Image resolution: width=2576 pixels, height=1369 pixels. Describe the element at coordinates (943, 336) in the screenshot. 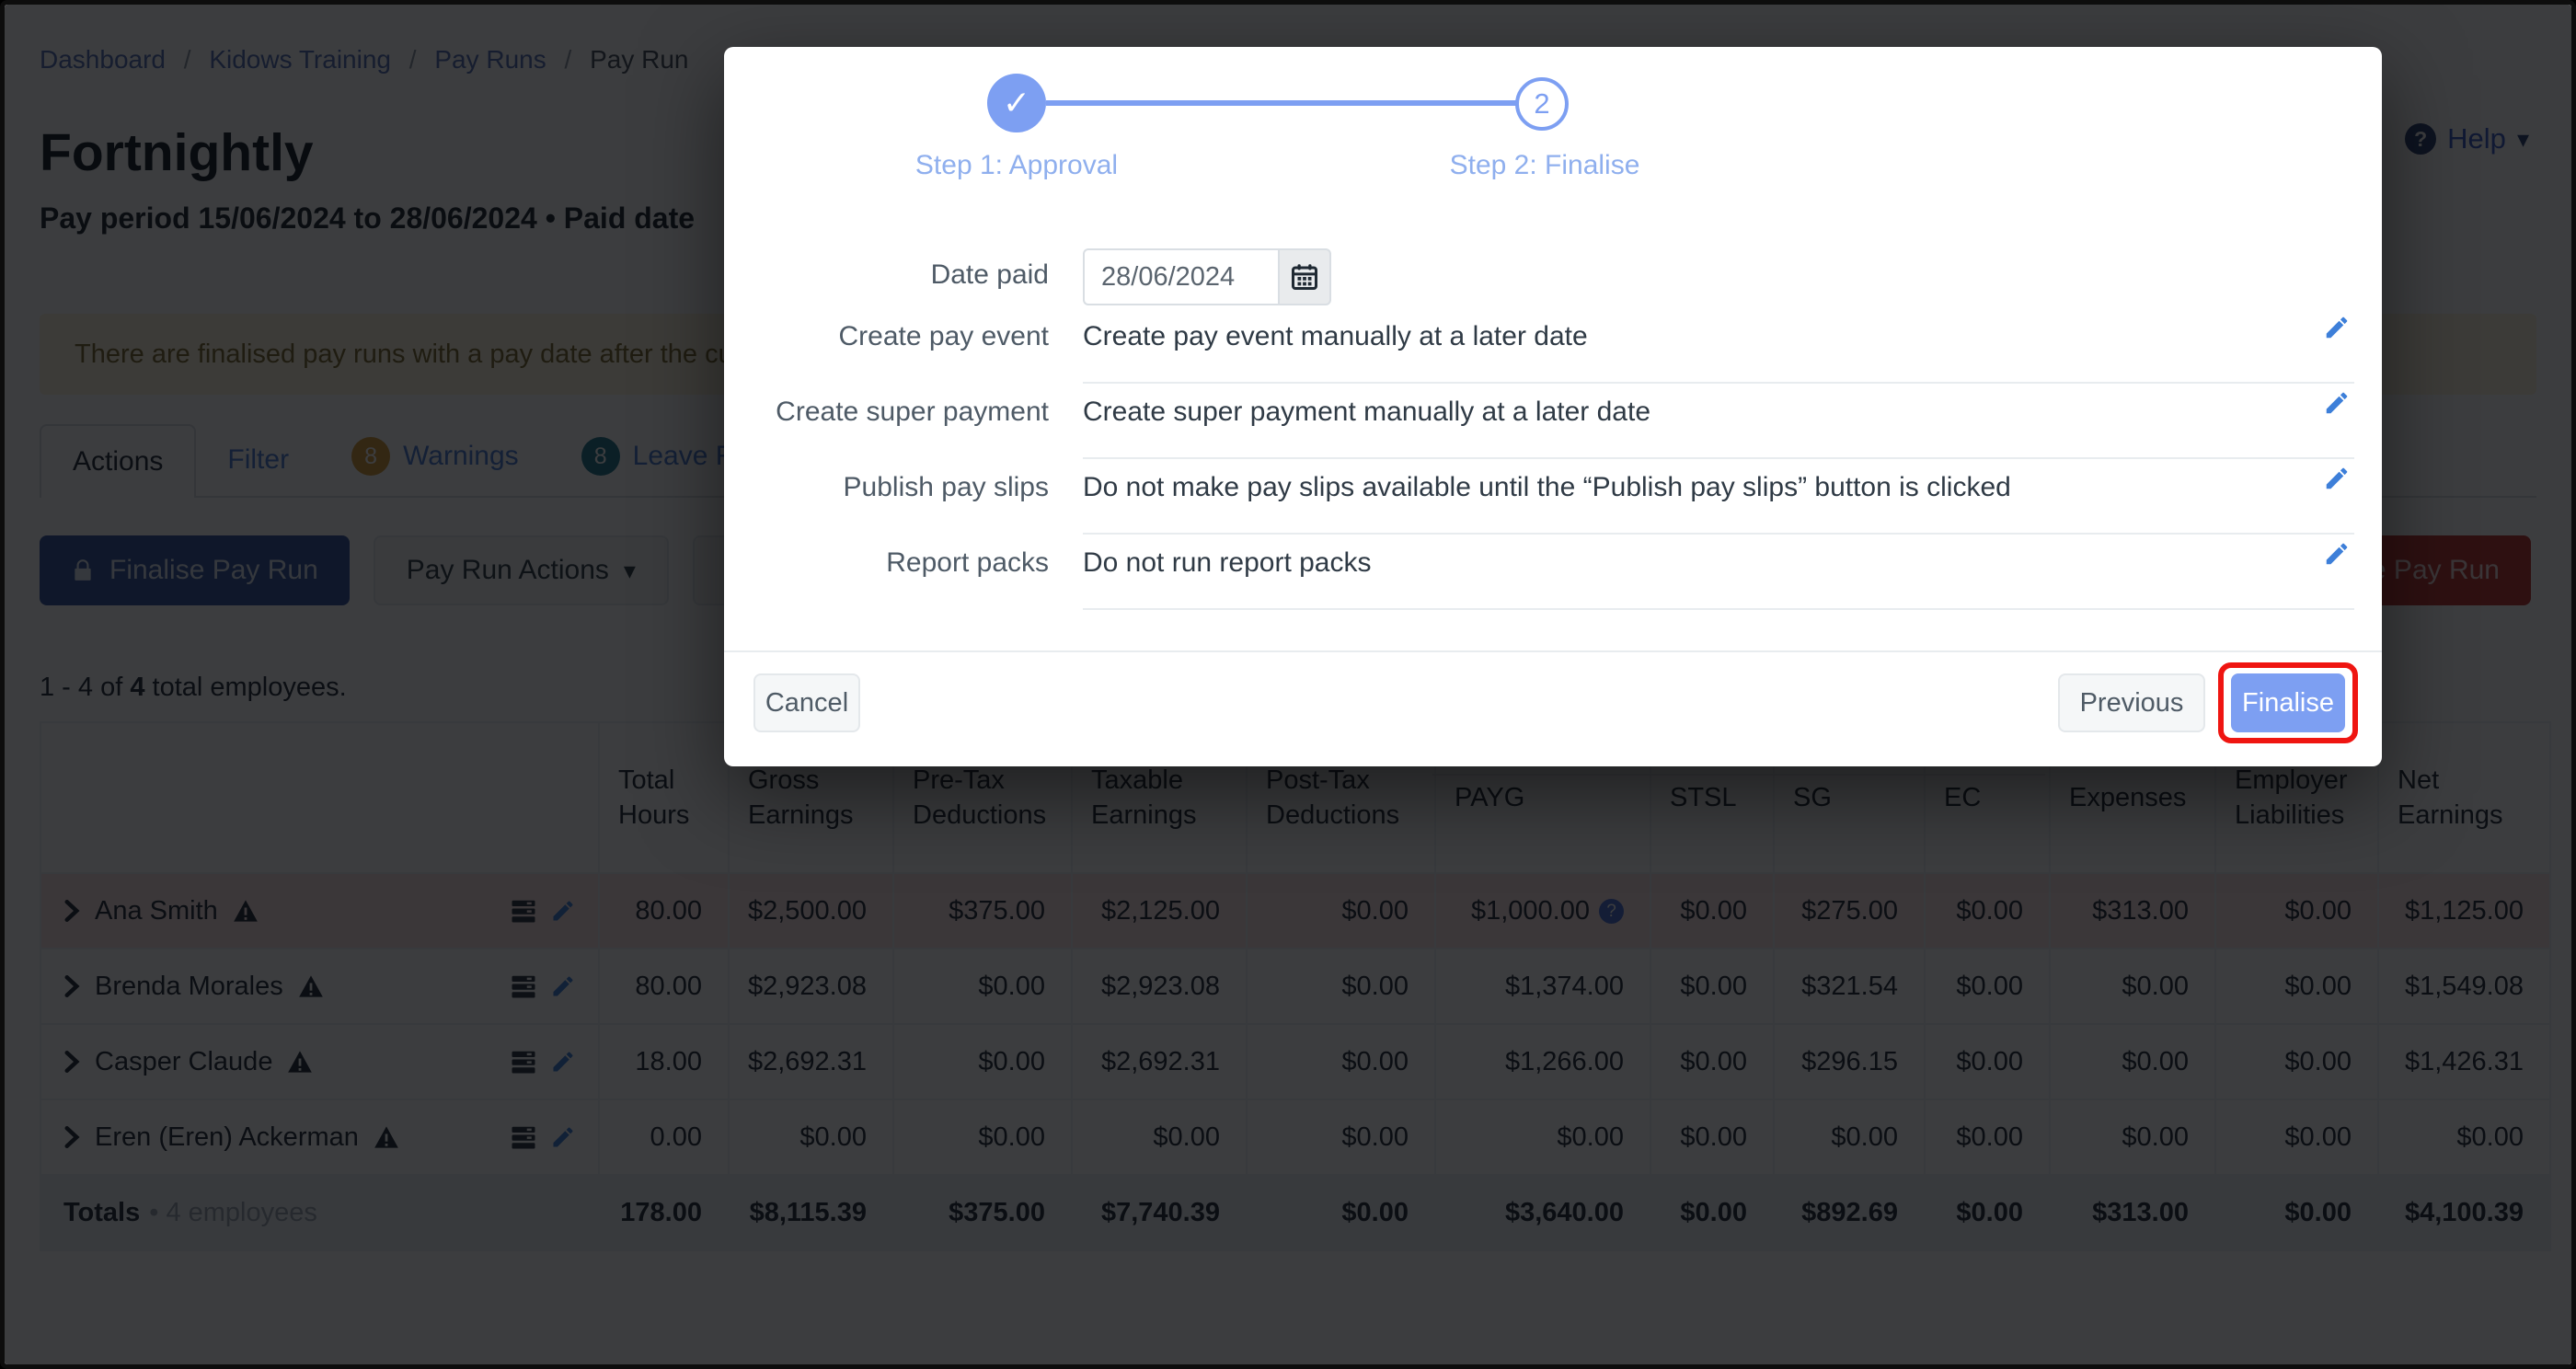

I see `create-pay-event-label: Create pay event` at that location.